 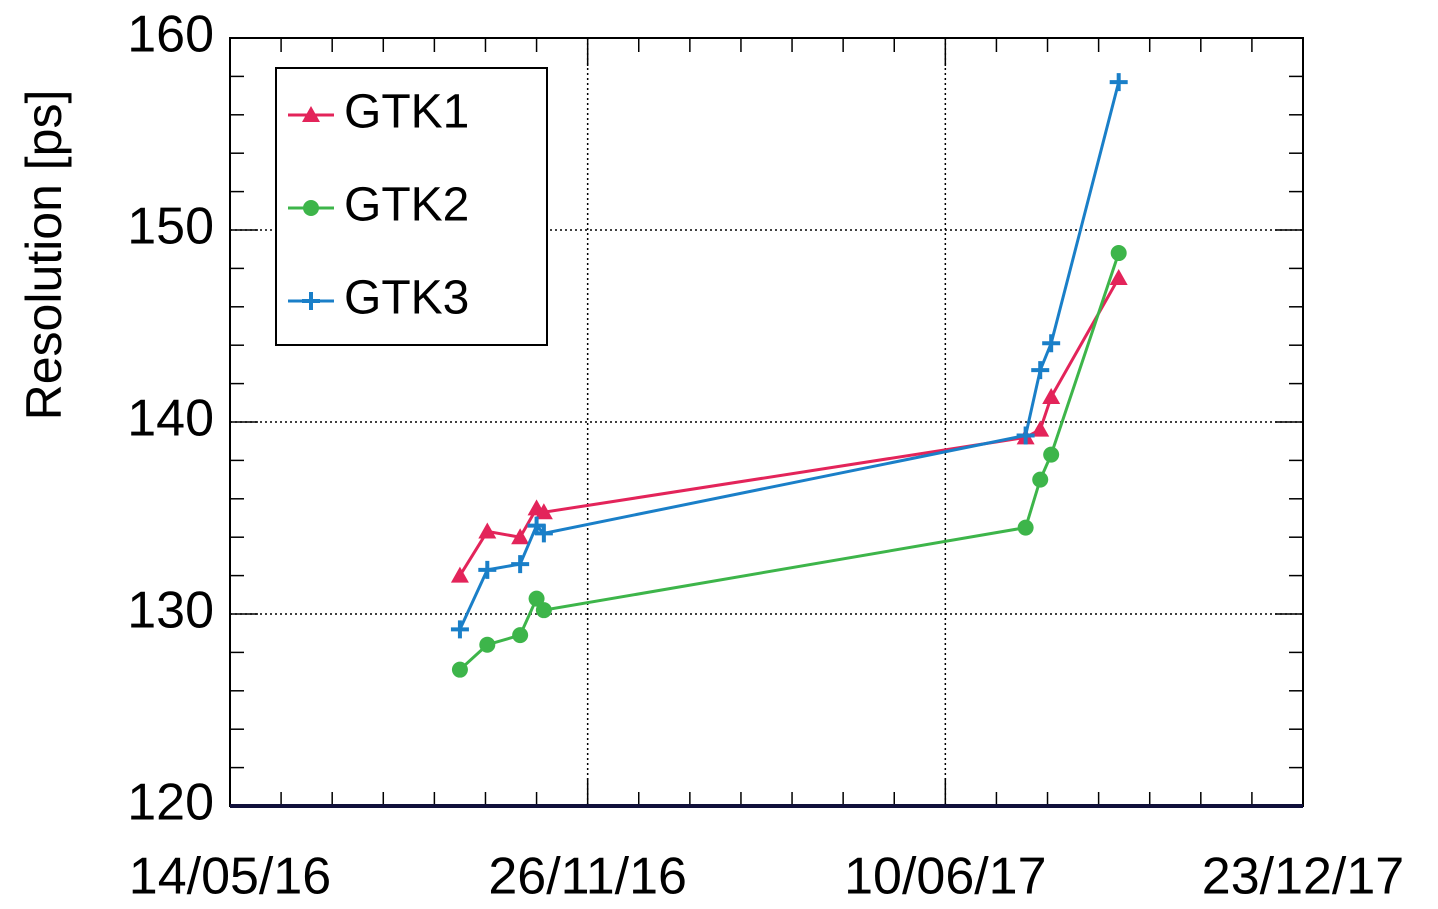 I want to click on y-tick-label: 120, so click(x=170, y=803).